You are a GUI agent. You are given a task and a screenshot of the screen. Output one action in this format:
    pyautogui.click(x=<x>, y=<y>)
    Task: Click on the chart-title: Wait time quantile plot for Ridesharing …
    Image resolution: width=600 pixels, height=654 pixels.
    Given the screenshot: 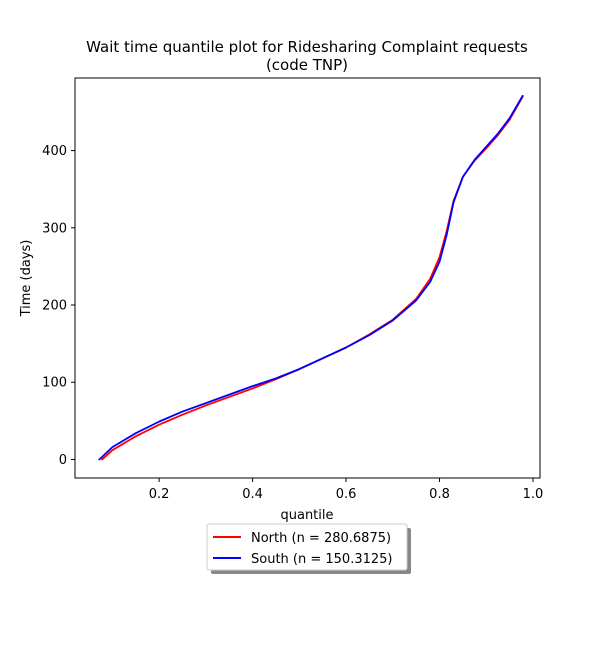 What is the action you would take?
    pyautogui.click(x=307, y=47)
    